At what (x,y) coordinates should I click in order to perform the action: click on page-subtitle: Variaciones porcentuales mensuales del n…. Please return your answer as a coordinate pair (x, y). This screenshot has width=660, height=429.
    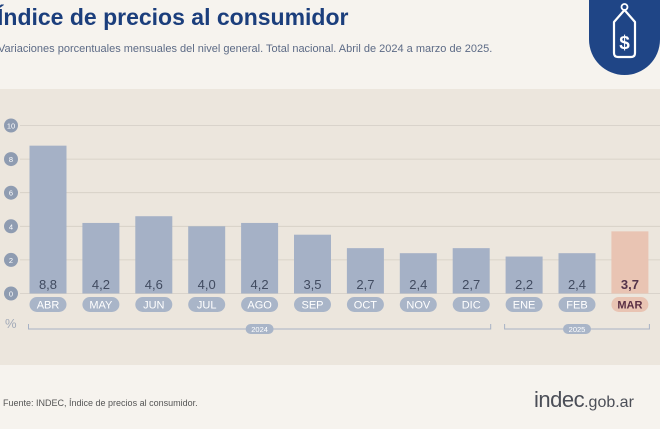
    Looking at the image, I should click on (246, 49).